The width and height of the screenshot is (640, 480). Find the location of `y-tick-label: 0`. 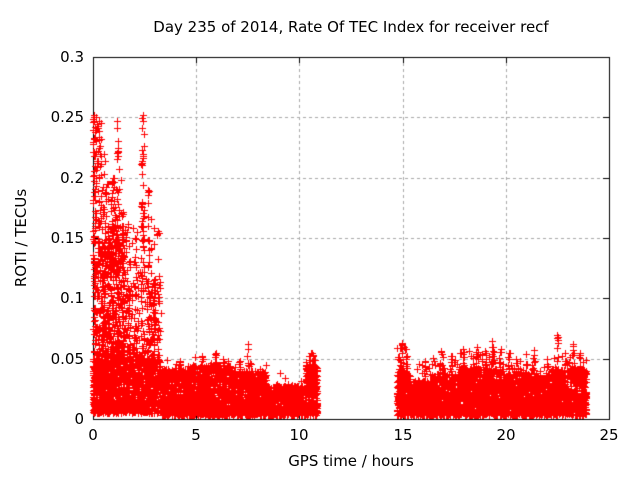

y-tick-label: 0 is located at coordinates (79, 419).